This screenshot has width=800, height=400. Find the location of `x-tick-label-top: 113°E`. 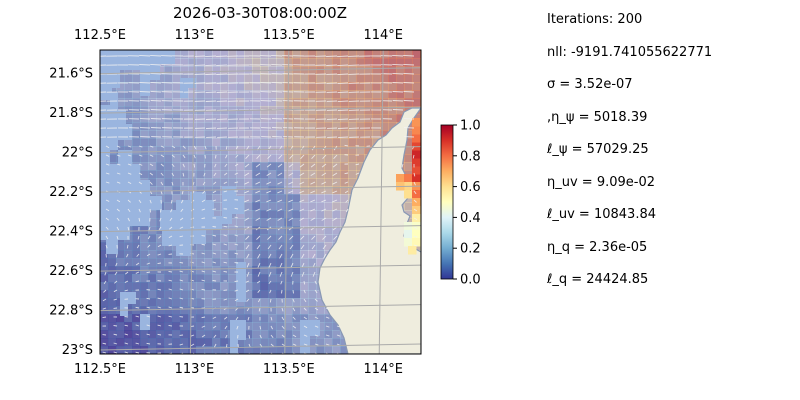

x-tick-label-top: 113°E is located at coordinates (195, 35).